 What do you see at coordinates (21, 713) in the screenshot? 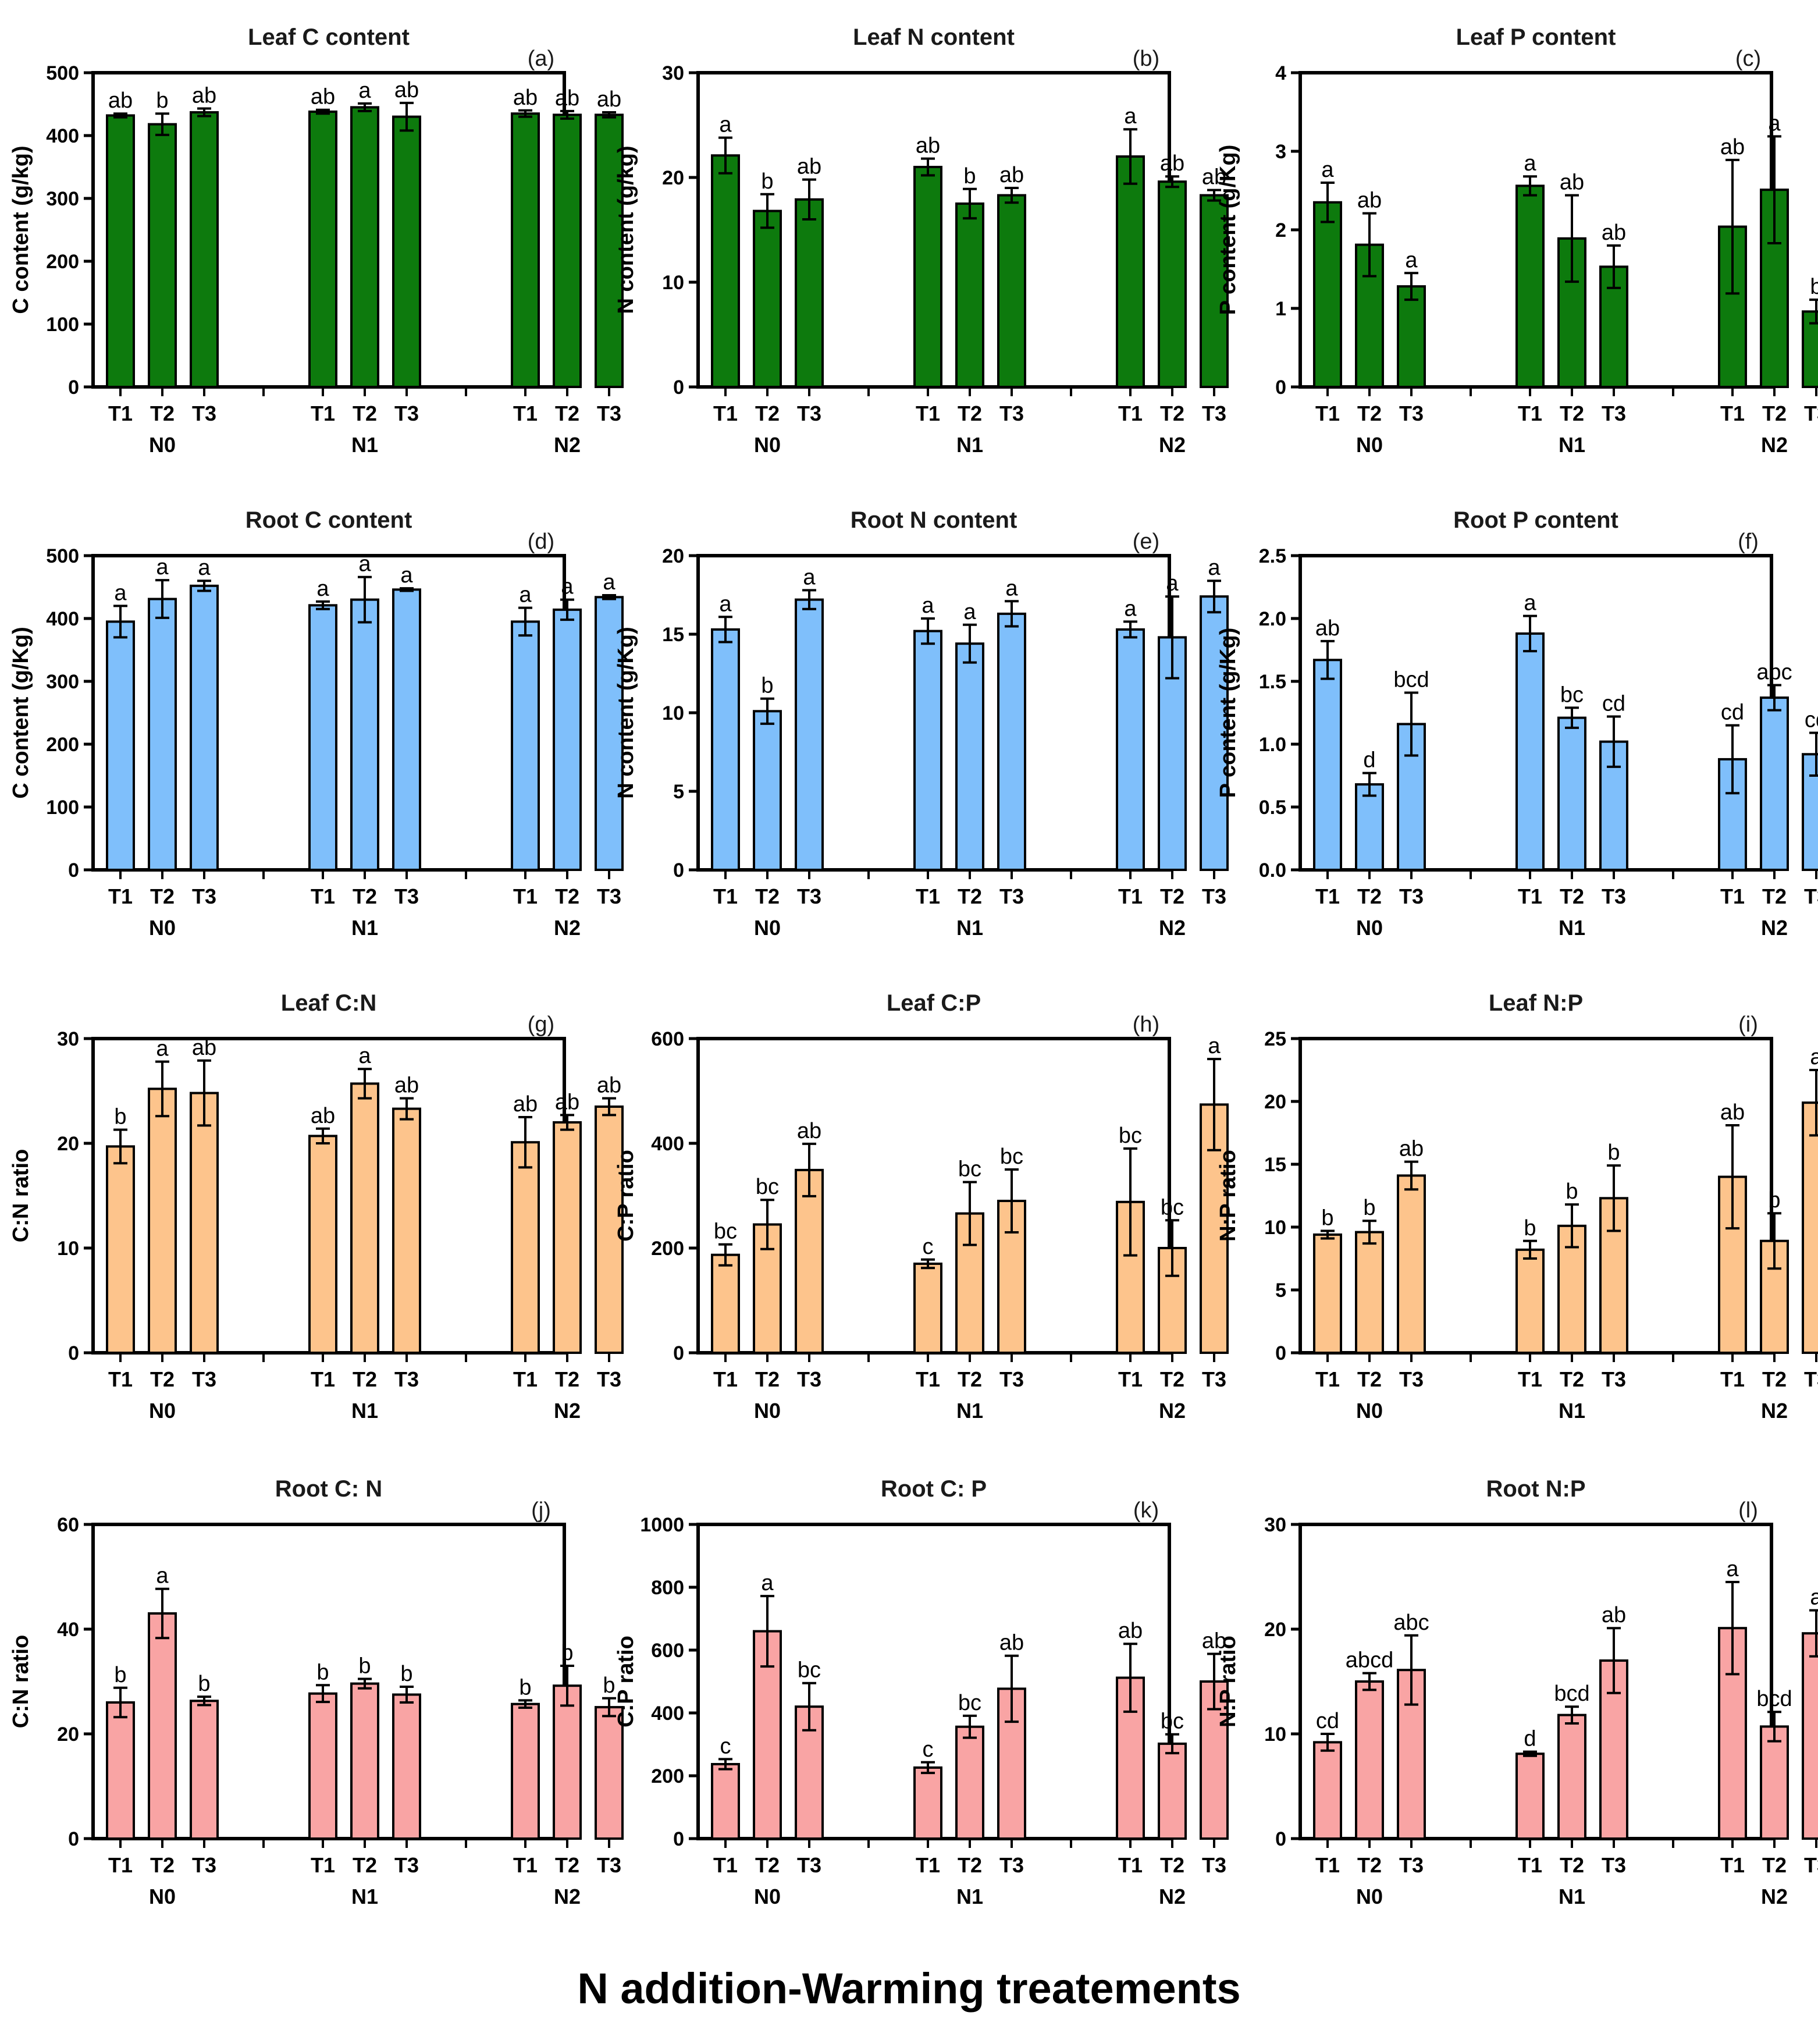
I see `y-axis-label: C content (g/Kg)` at bounding box center [21, 713].